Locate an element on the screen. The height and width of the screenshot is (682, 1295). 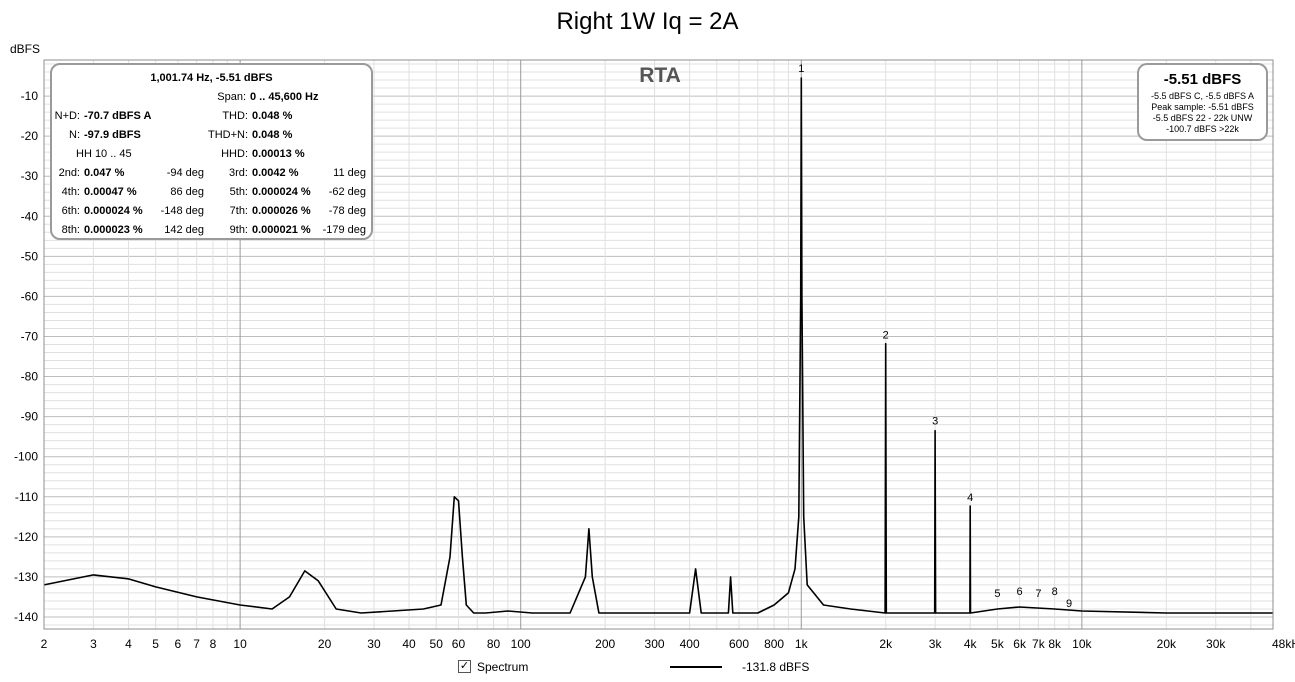
legend-series-label: Spectrum is located at coordinates (503, 667).